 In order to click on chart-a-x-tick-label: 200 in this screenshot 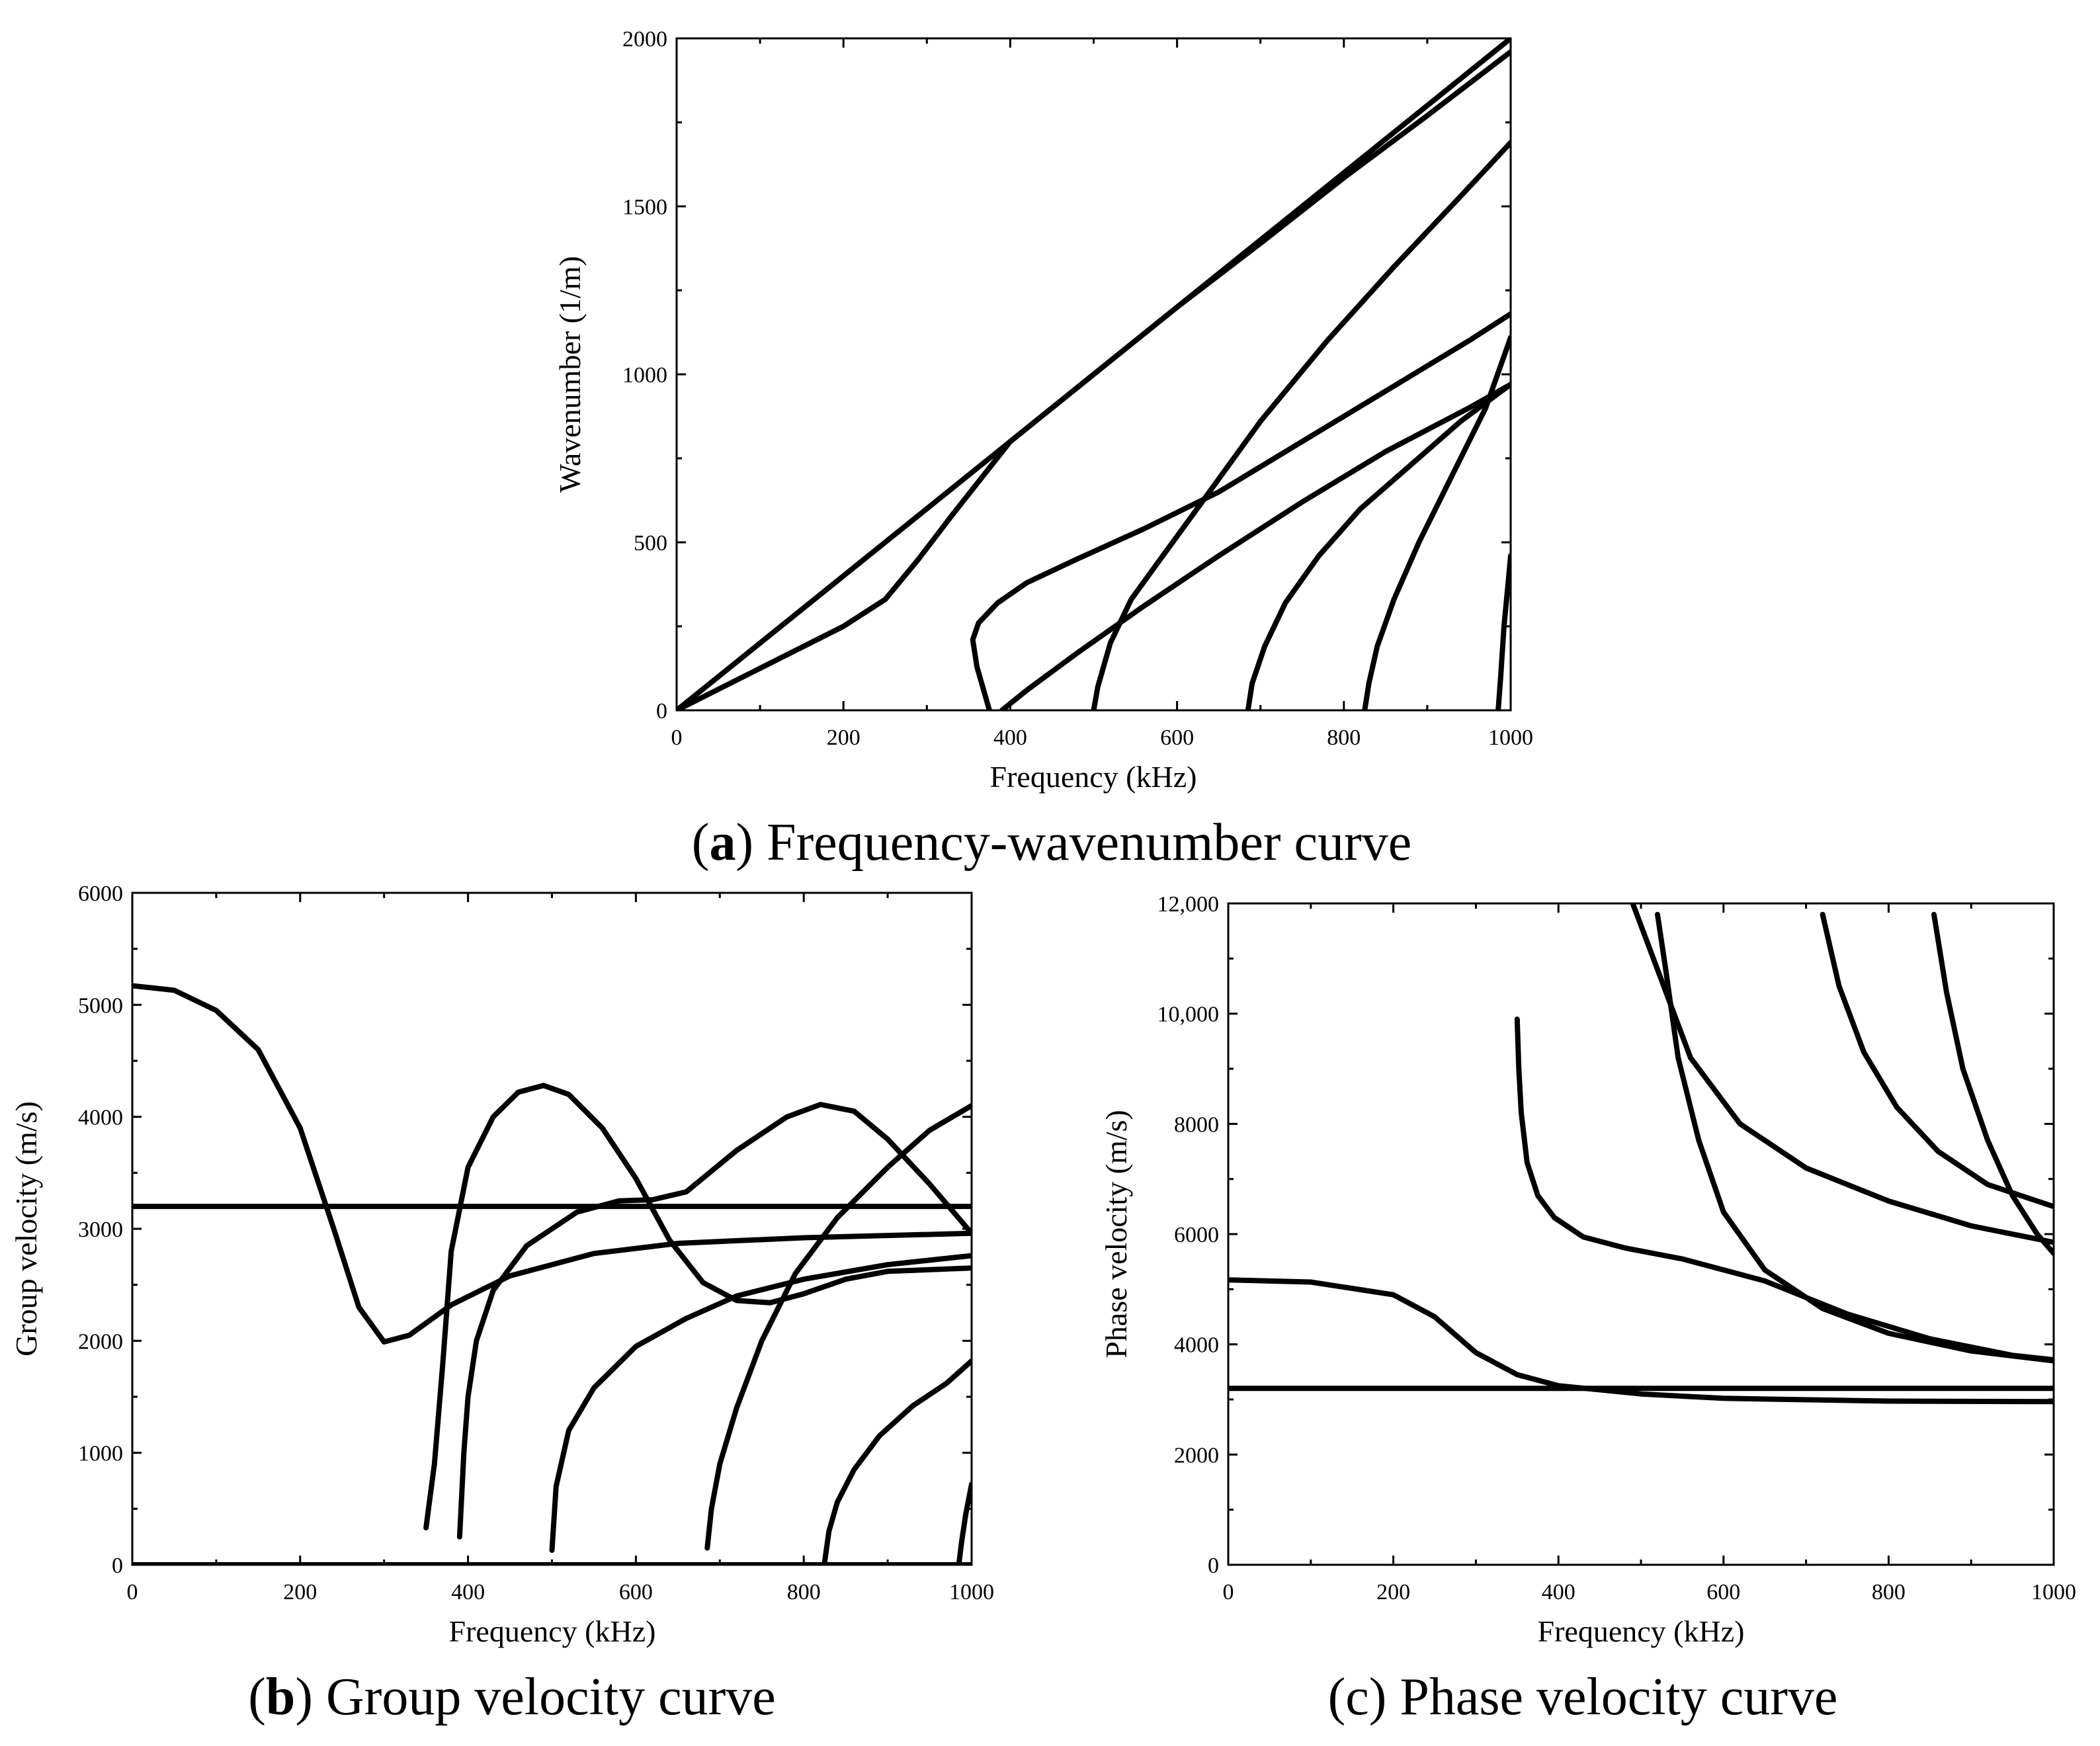, I will do `click(844, 738)`.